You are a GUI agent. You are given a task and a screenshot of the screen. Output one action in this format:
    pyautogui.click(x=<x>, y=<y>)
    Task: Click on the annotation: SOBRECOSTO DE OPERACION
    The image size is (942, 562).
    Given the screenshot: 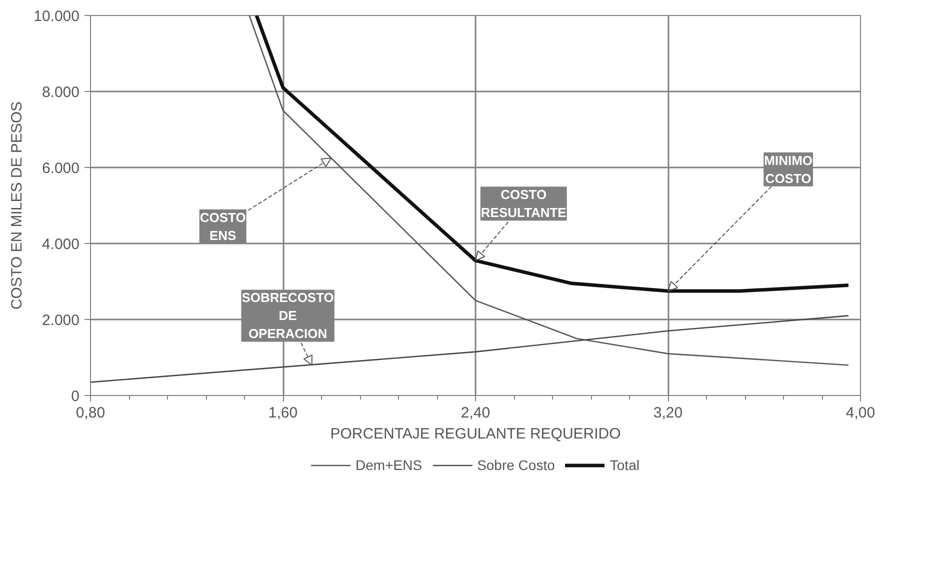 What is the action you would take?
    pyautogui.click(x=288, y=316)
    